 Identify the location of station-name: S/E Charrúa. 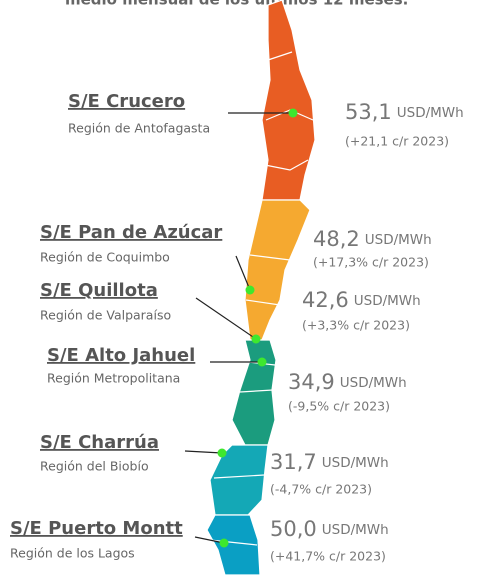
(99, 442).